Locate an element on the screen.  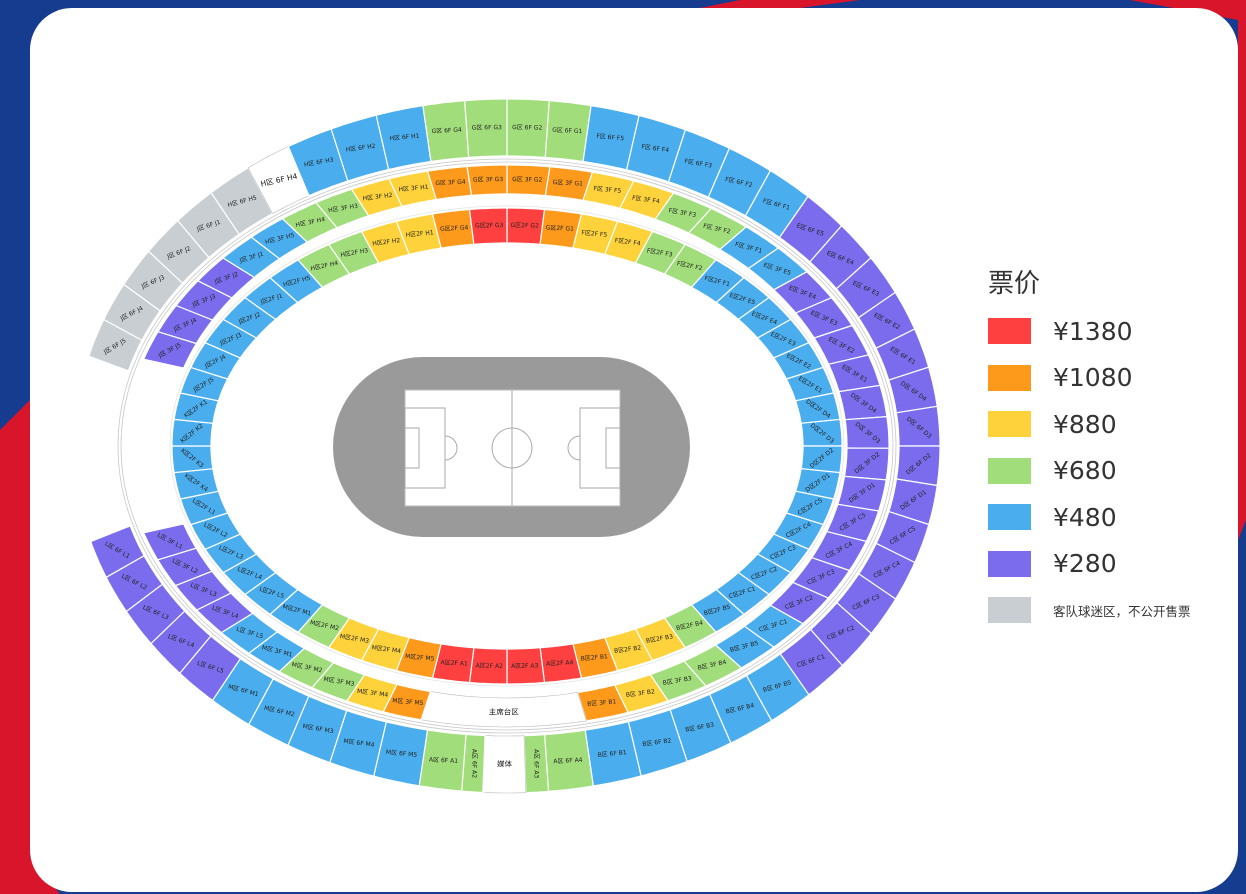
seat-section: J区2F J3 is located at coordinates (231, 338).